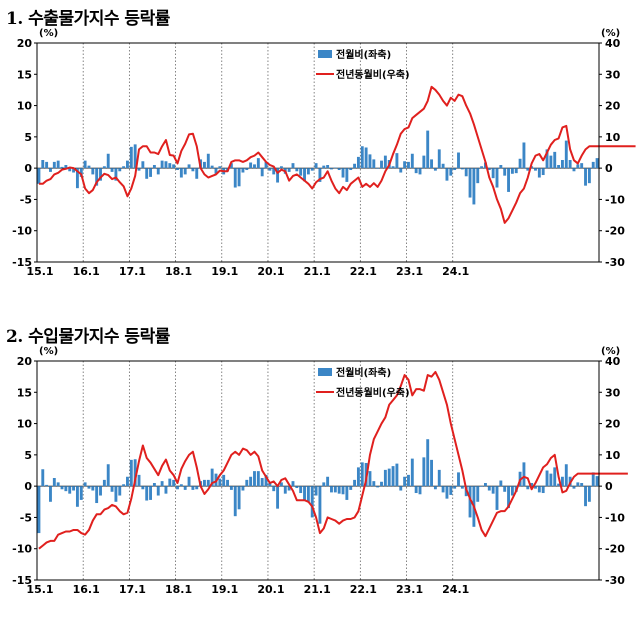 The height and width of the screenshot is (618, 640). What do you see at coordinates (86, 589) in the screenshot?
I see `x-tick-label: 16.1` at bounding box center [86, 589].